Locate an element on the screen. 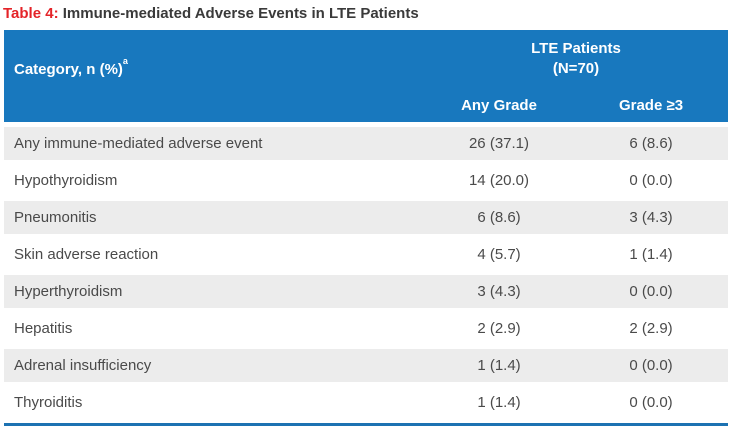  any-grade-cell: 26 (37.1) is located at coordinates (499, 143).